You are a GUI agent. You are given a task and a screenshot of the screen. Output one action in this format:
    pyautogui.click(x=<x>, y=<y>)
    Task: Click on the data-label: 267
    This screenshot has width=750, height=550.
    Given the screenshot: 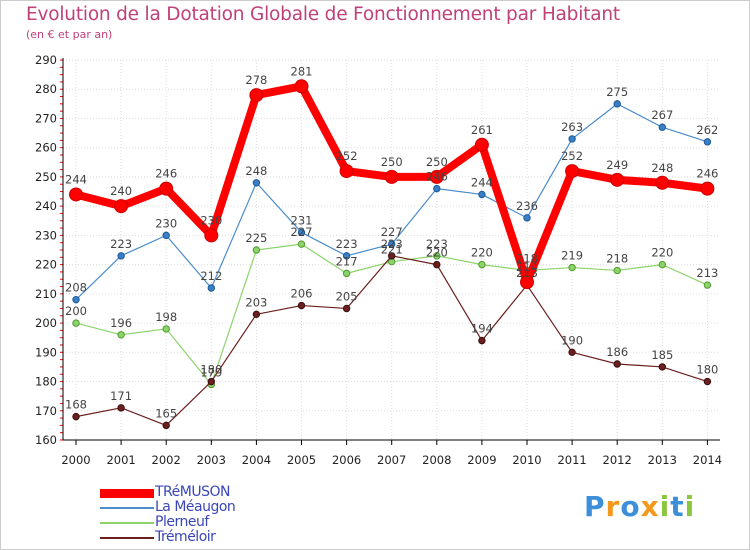 What is the action you would take?
    pyautogui.click(x=662, y=115)
    